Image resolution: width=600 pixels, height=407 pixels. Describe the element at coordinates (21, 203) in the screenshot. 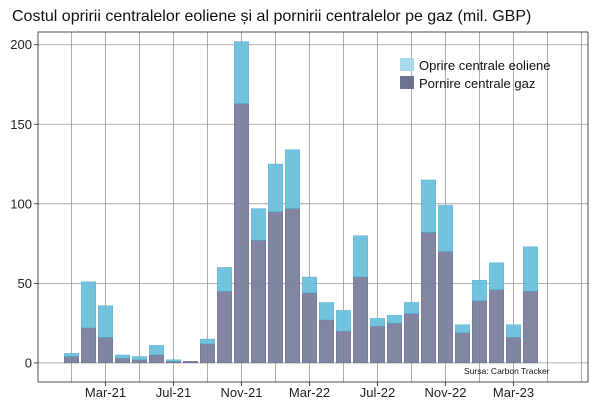

I see `y-tick-label: 100` at that location.